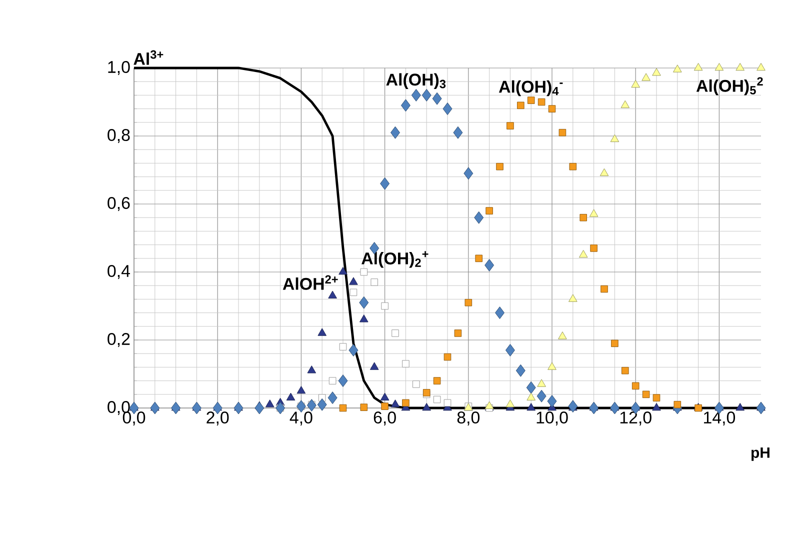  I want to click on x-tick-label: 6,0, so click(385, 419).